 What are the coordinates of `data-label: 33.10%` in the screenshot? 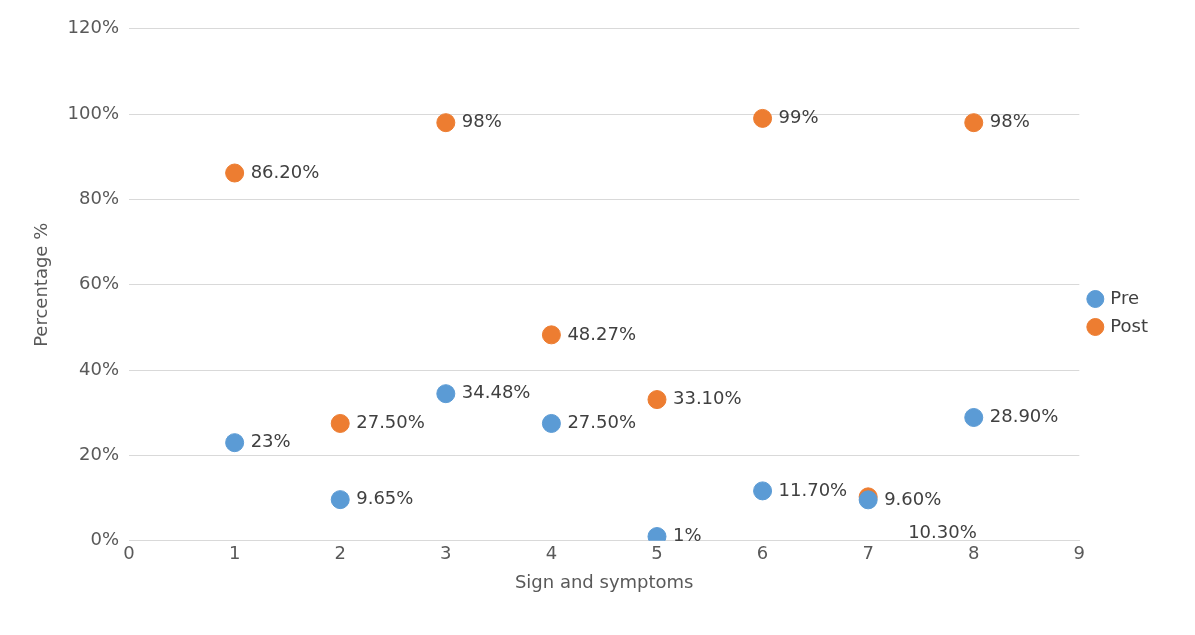 It's located at (707, 398).